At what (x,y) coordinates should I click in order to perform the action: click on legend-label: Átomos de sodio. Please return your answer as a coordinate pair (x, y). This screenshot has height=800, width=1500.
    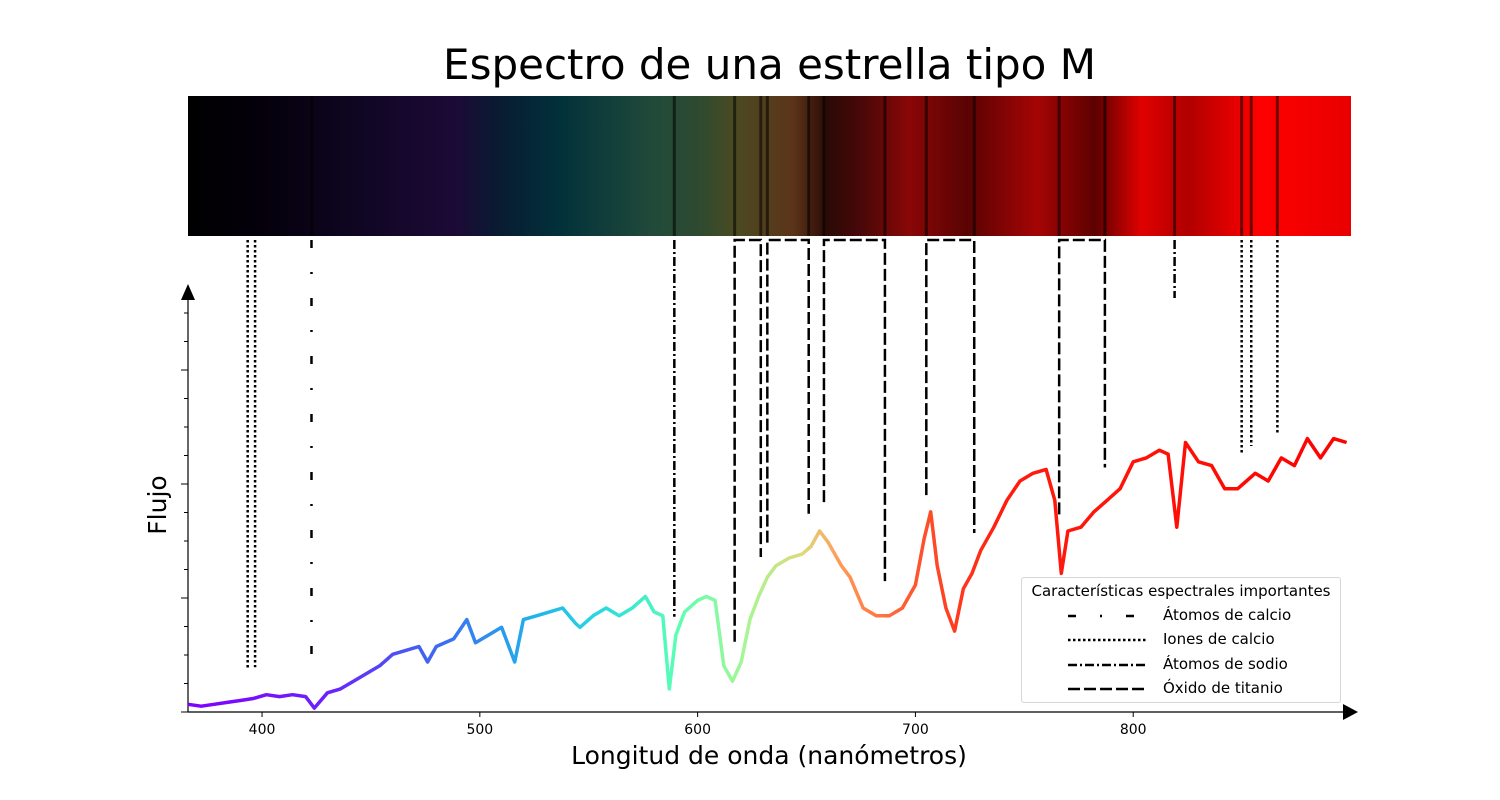
    Looking at the image, I should click on (1225, 664).